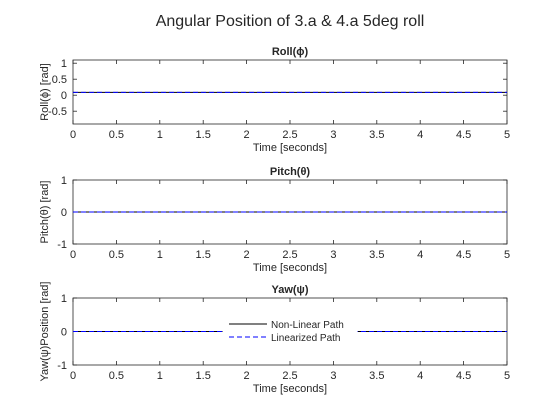 The height and width of the screenshot is (420, 560). I want to click on subplot-title: Roll(ϕ), so click(290, 52).